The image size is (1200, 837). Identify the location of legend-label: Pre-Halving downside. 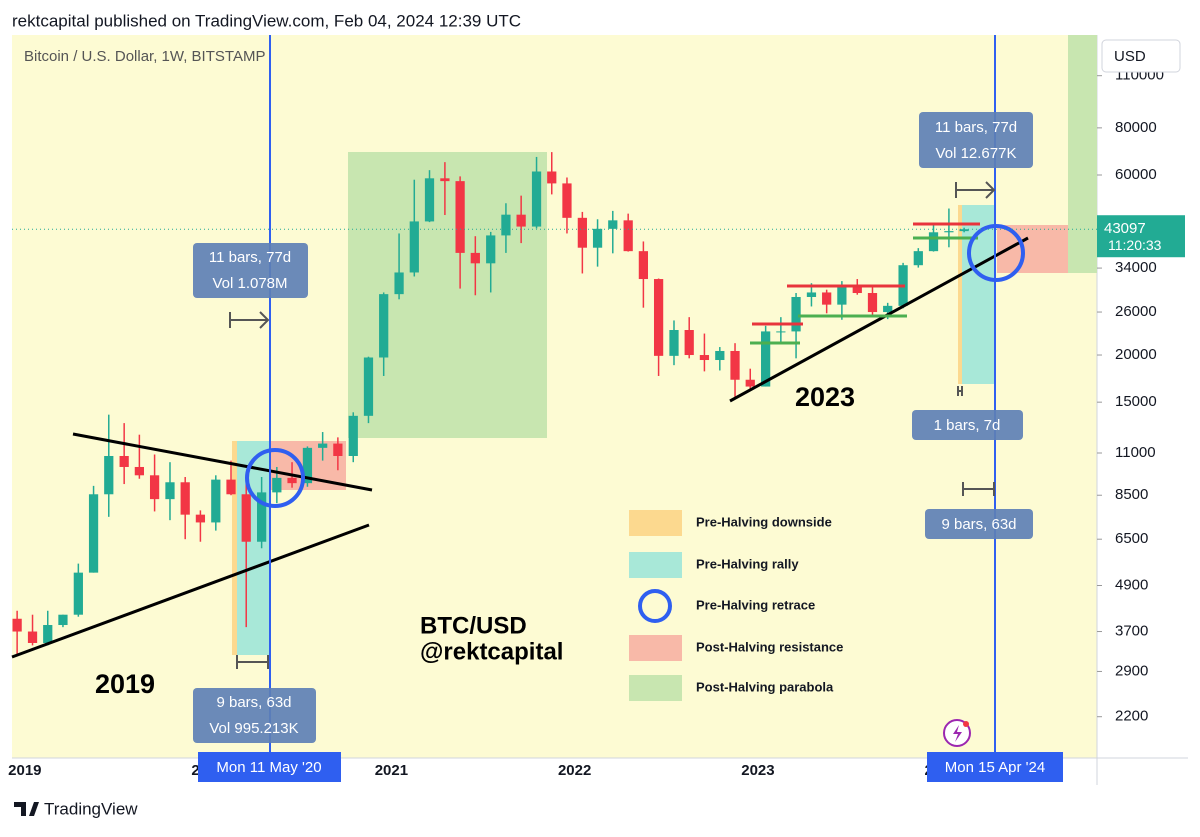
(764, 521).